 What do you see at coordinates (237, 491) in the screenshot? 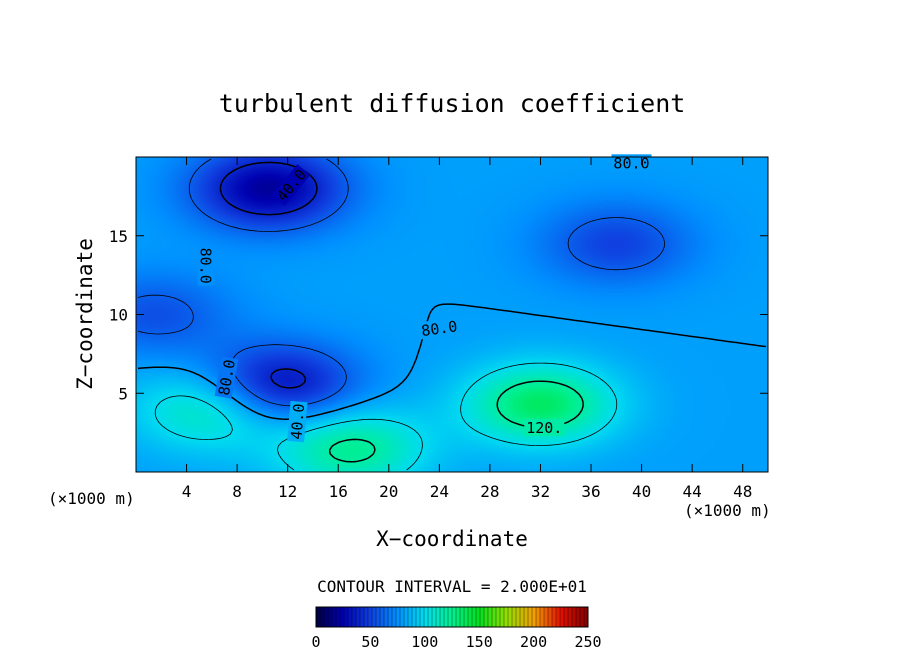
I see `x-tick-label: 8` at bounding box center [237, 491].